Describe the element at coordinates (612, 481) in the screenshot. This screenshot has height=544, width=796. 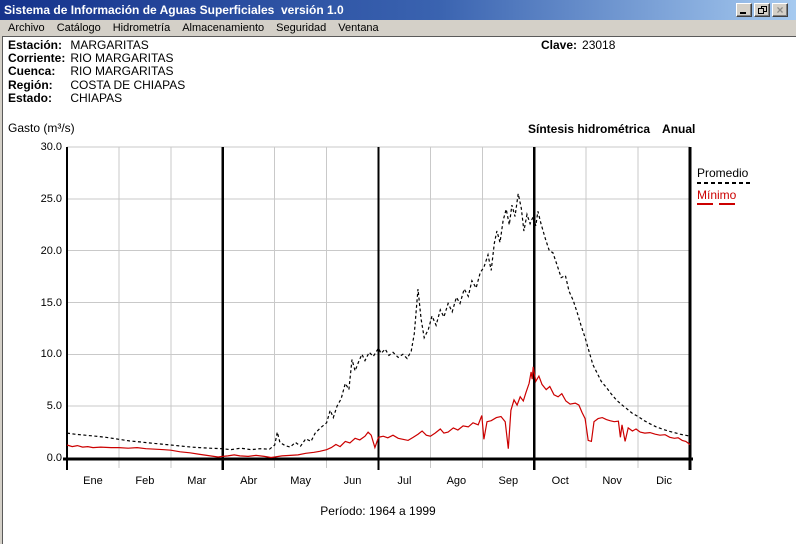
I see `x-tick-label: Nov` at that location.